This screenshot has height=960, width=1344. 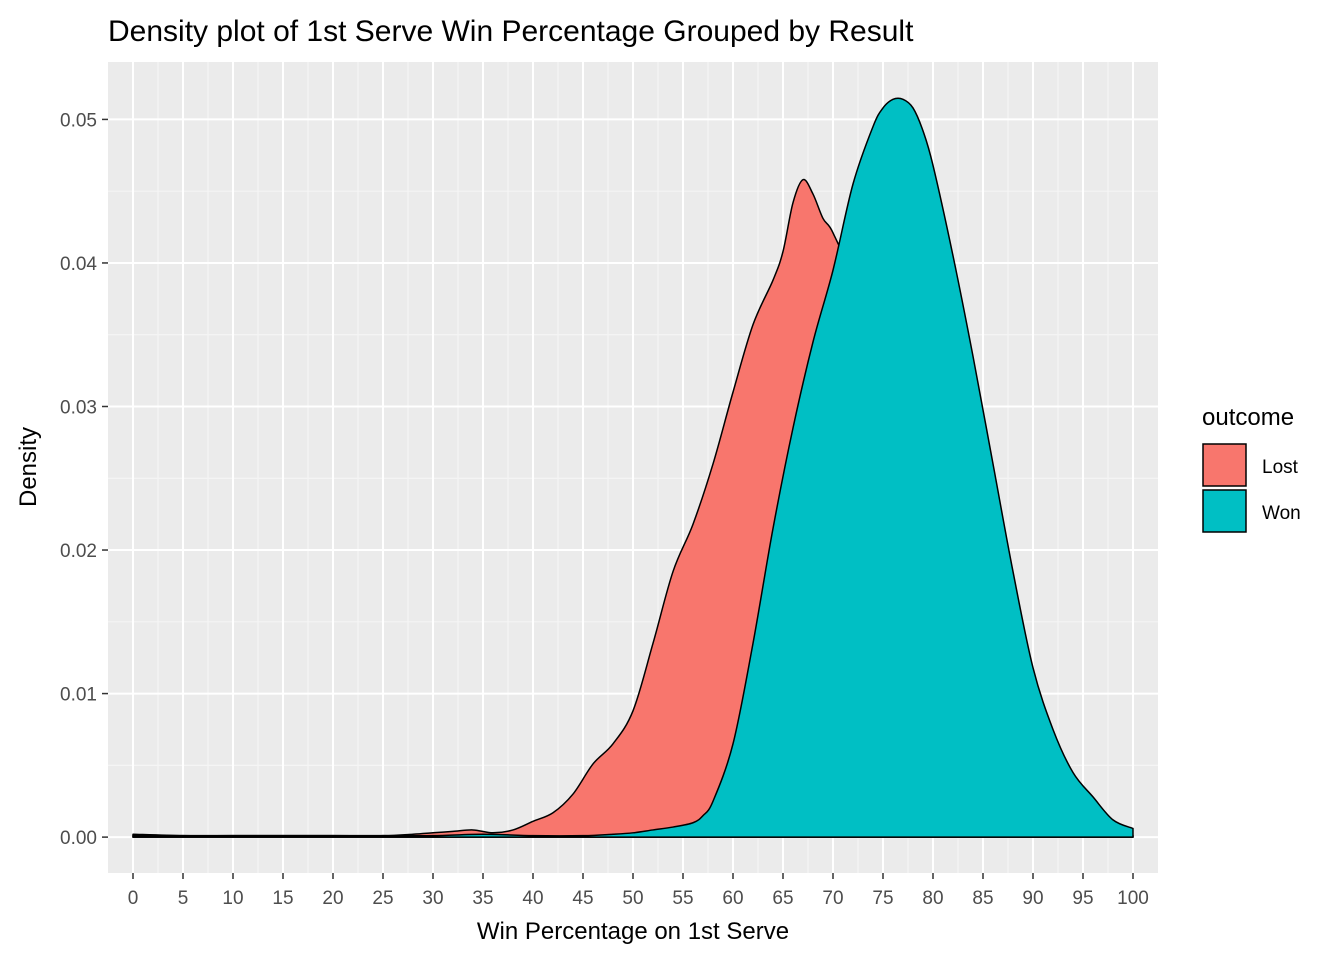 What do you see at coordinates (632, 898) in the screenshot?
I see `x-tick-label: 50` at bounding box center [632, 898].